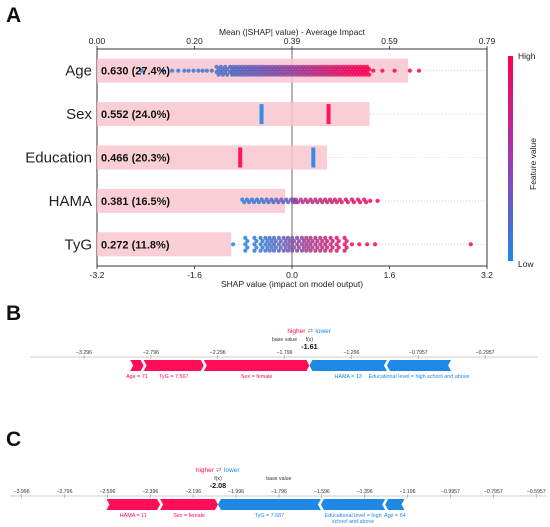  What do you see at coordinates (70, 201) in the screenshot?
I see `feature-label-hama: HAMA` at bounding box center [70, 201].